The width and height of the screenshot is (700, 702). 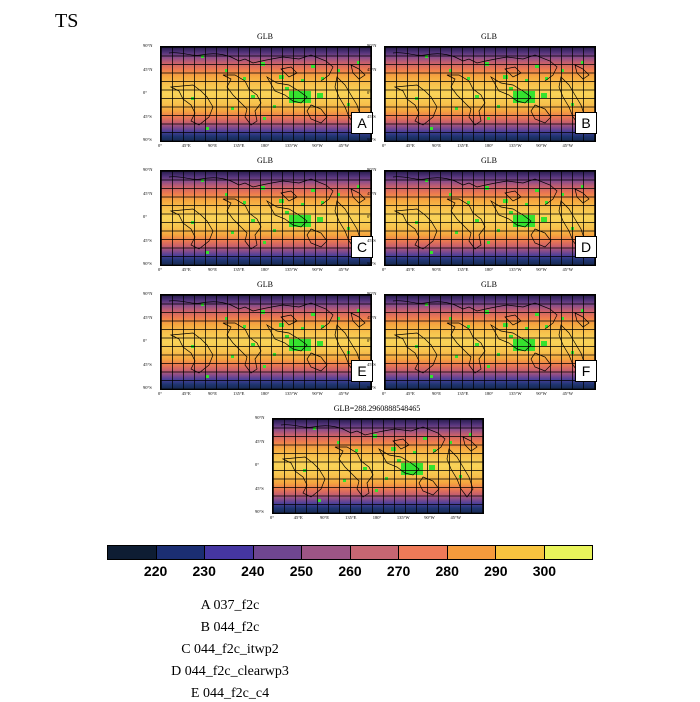 What do you see at coordinates (362, 371) in the screenshot?
I see `panel-letter: E` at bounding box center [362, 371].